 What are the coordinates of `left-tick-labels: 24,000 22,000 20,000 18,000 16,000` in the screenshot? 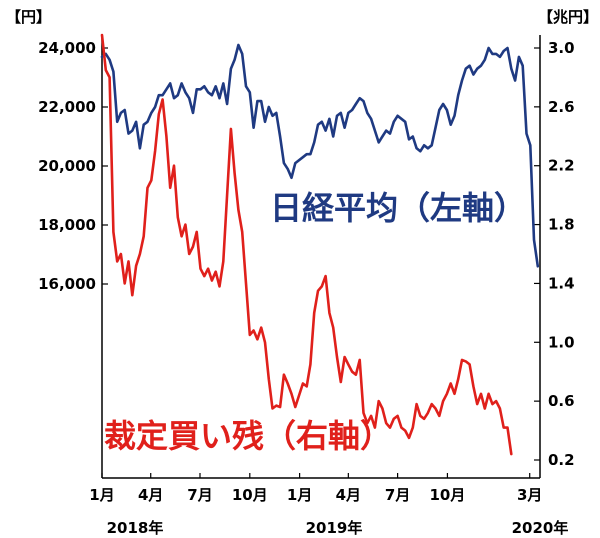 It's located at (73, 166).